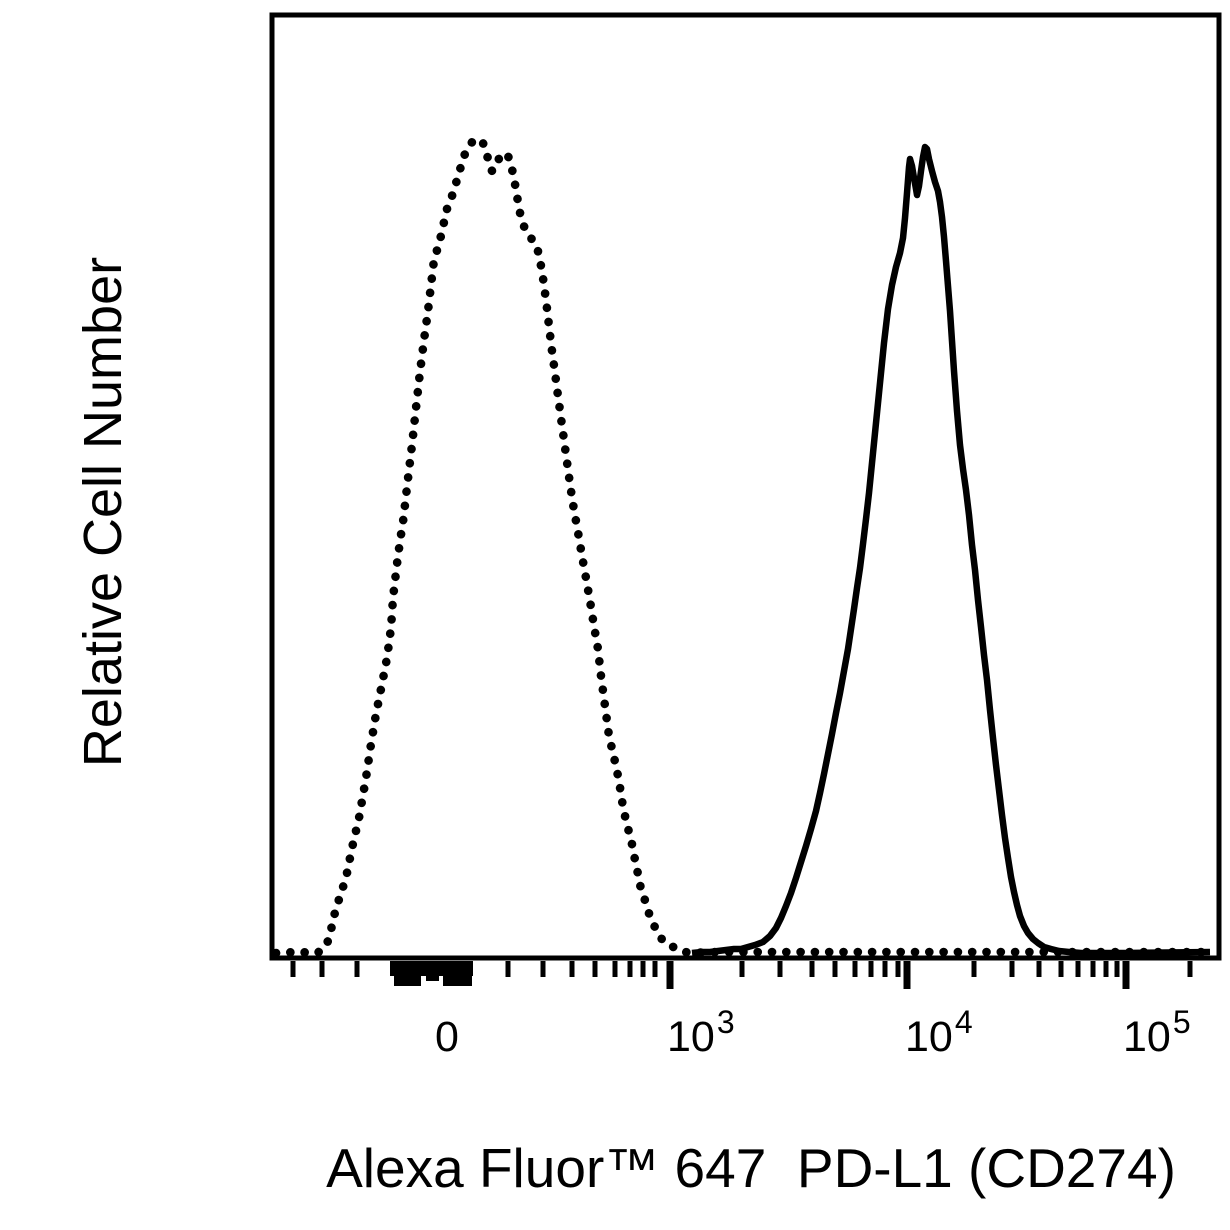 The width and height of the screenshot is (1230, 1230). Describe the element at coordinates (963, 1022) in the screenshot. I see `x-tick-exponent: 4` at that location.